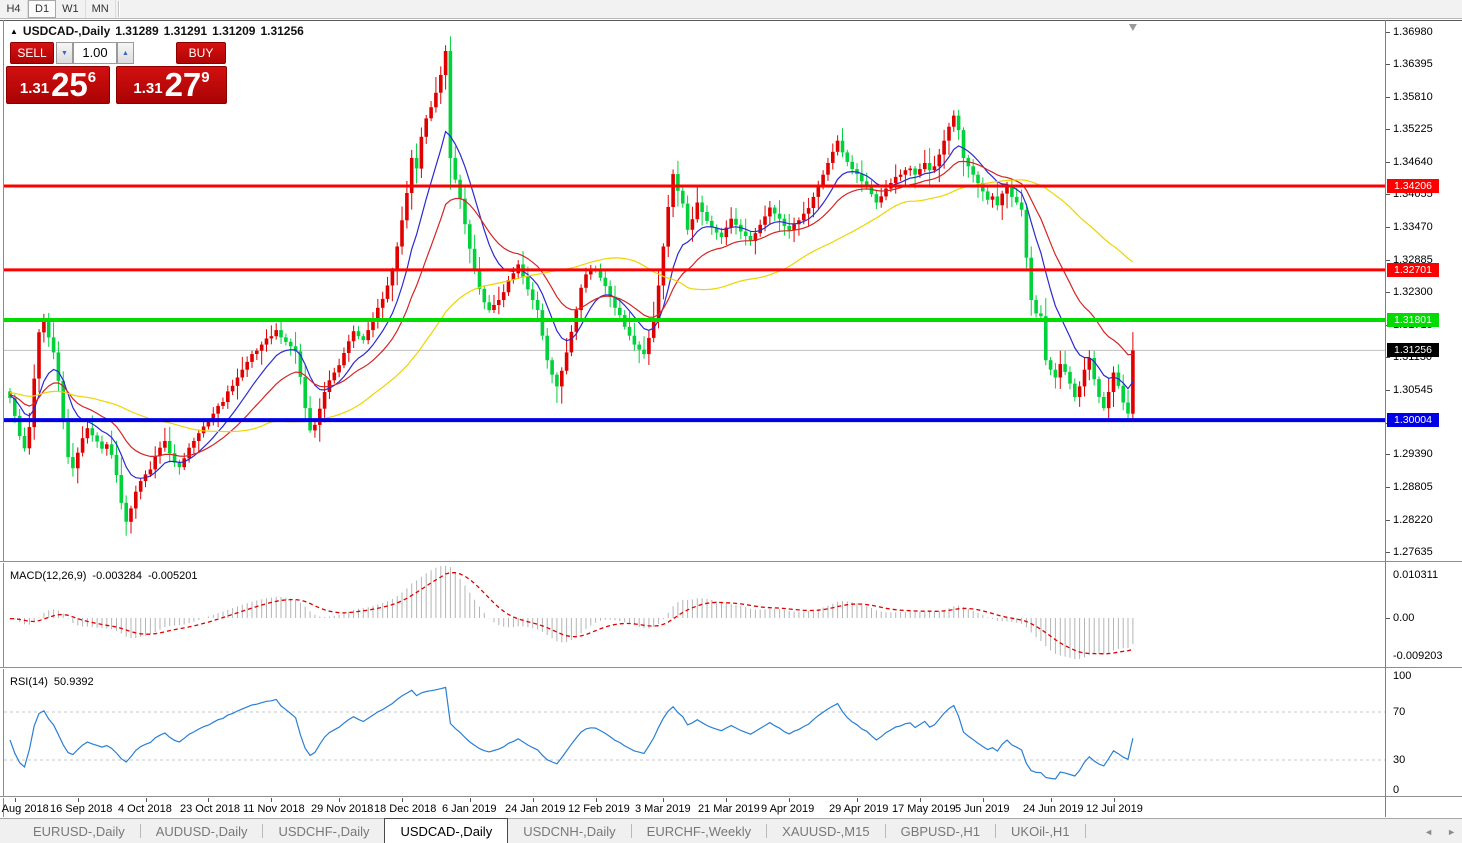 Image resolution: width=1462 pixels, height=843 pixels. What do you see at coordinates (210, 809) in the screenshot?
I see `date-axis-label: 23 Oct 2018` at bounding box center [210, 809].